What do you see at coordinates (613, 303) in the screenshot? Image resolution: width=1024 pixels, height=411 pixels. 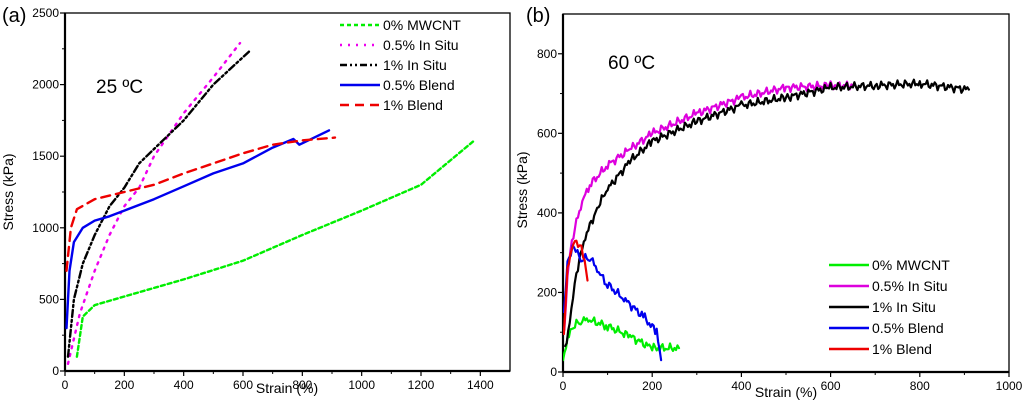 I see `panel-b-series-0-5-blend` at bounding box center [613, 303].